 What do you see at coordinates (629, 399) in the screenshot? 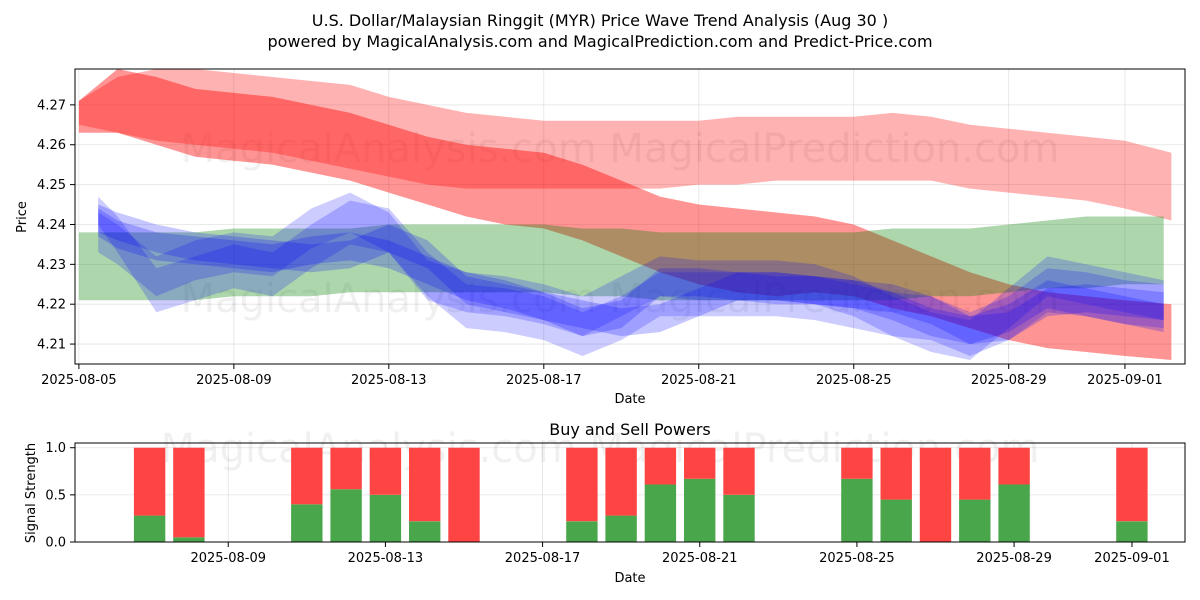
I see `price-x-label: Date` at bounding box center [629, 399].